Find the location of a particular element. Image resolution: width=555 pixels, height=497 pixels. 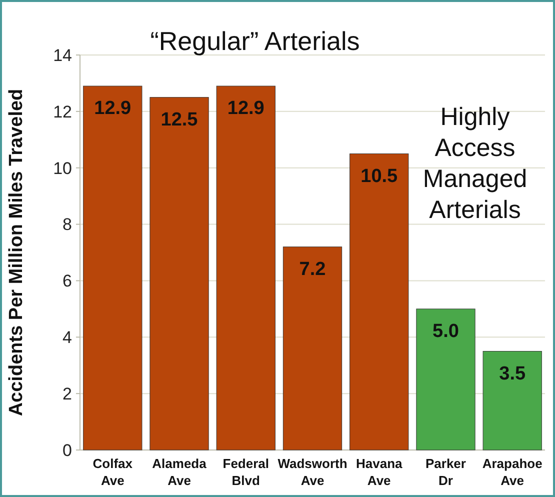

y-tick-label: 0 is located at coordinates (67, 450).